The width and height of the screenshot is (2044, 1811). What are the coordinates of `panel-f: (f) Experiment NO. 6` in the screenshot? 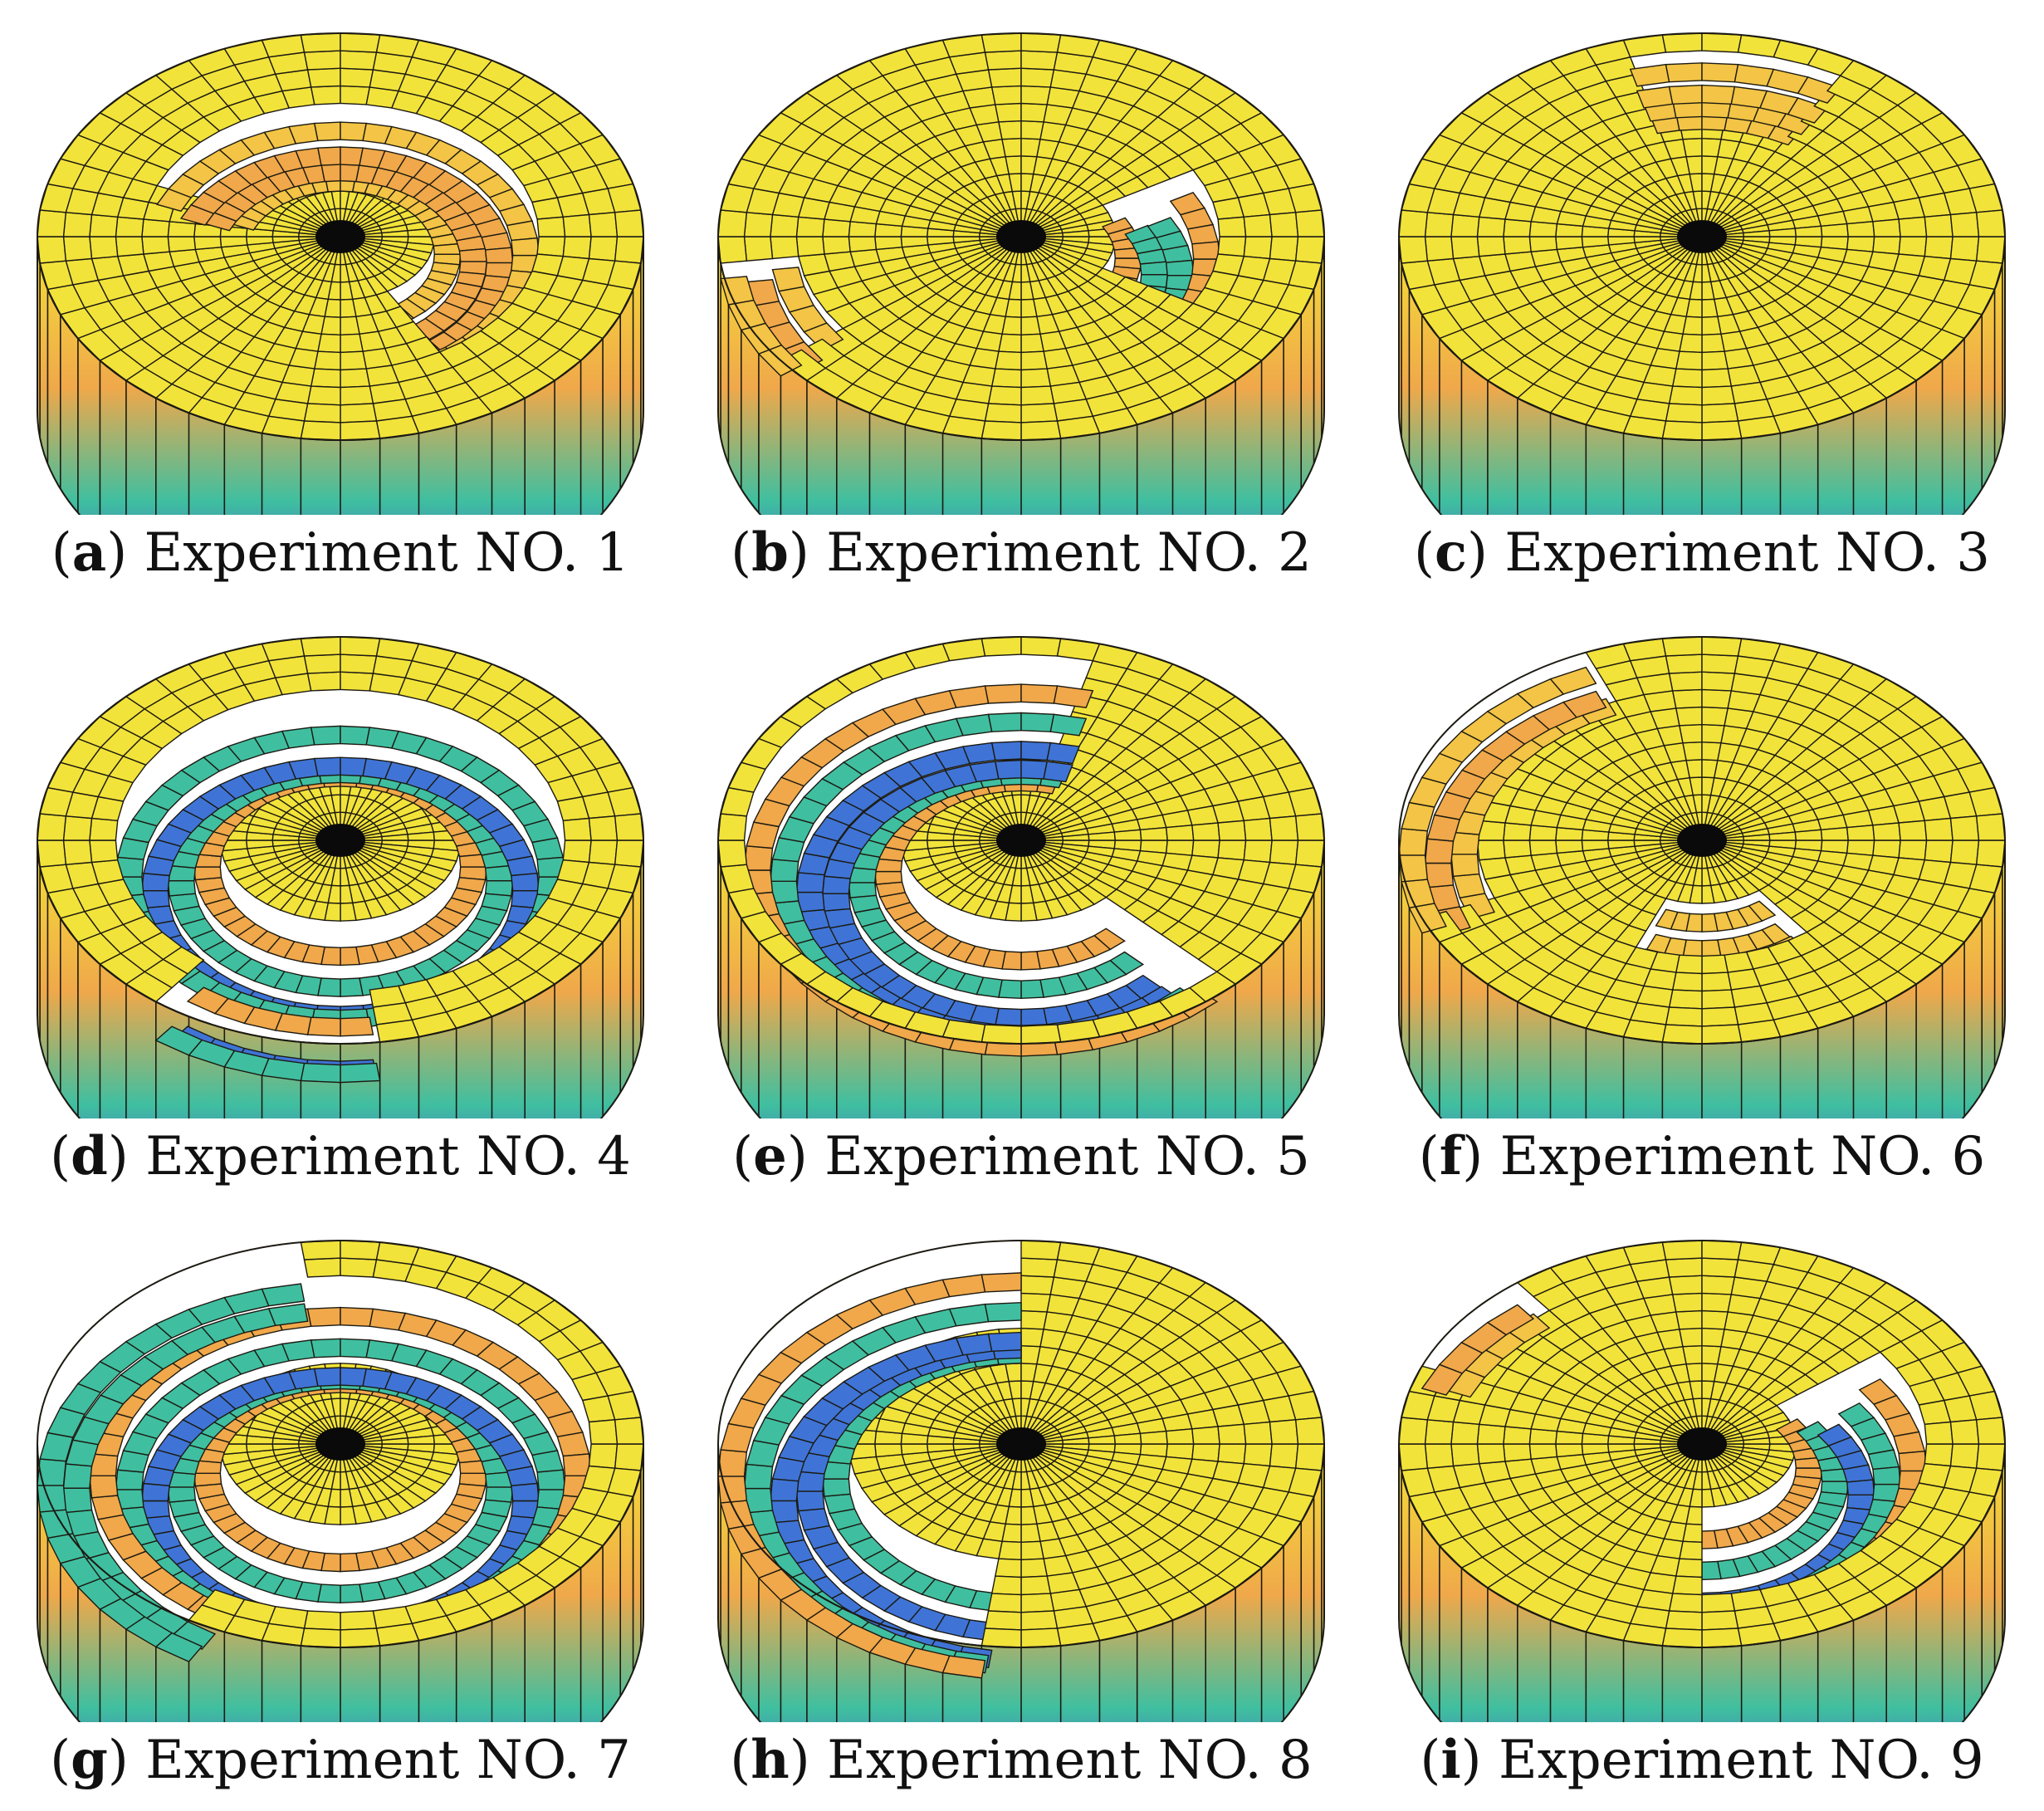 It's located at (1702, 905).